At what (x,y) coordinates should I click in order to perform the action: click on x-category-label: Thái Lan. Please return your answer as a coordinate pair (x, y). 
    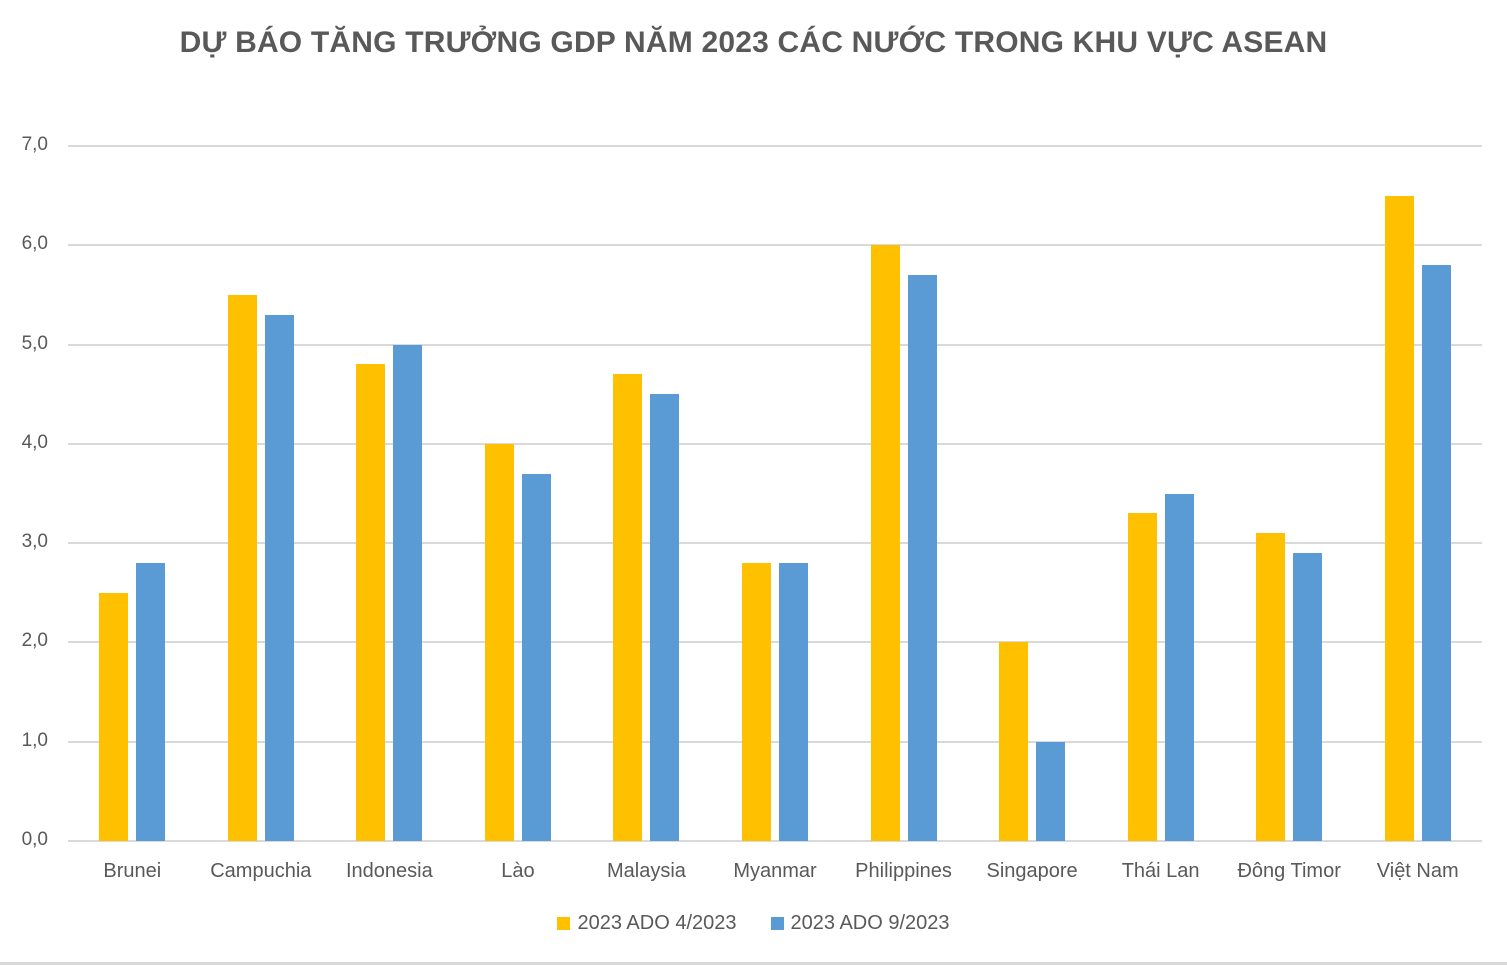
    Looking at the image, I should click on (1160, 871).